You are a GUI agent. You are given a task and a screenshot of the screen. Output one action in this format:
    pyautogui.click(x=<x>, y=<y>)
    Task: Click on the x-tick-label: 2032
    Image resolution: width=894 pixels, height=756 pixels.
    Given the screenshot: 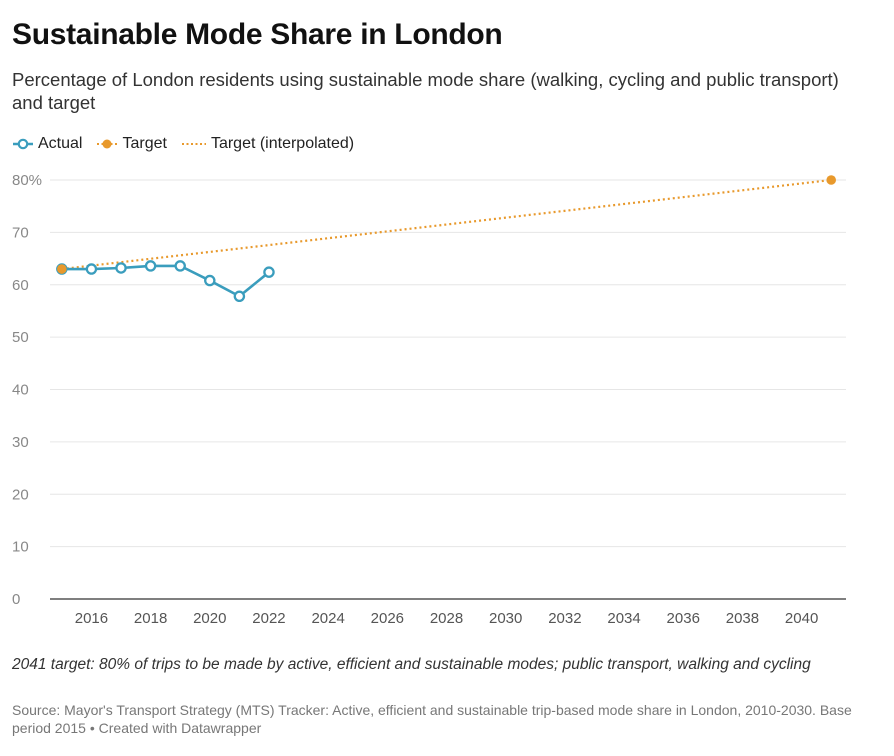 What is the action you would take?
    pyautogui.click(x=564, y=618)
    